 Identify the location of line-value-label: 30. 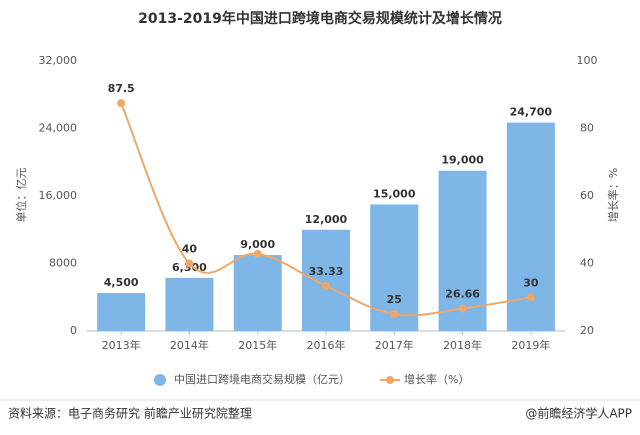
(531, 282).